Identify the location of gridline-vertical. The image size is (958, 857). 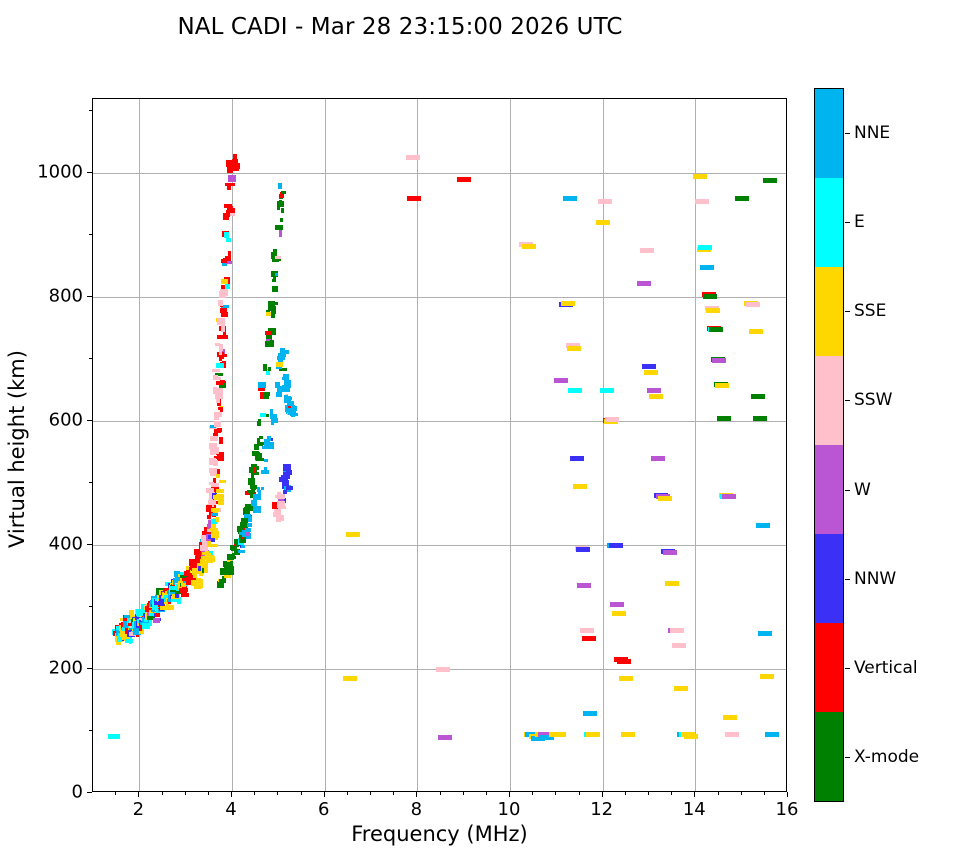
(325, 445).